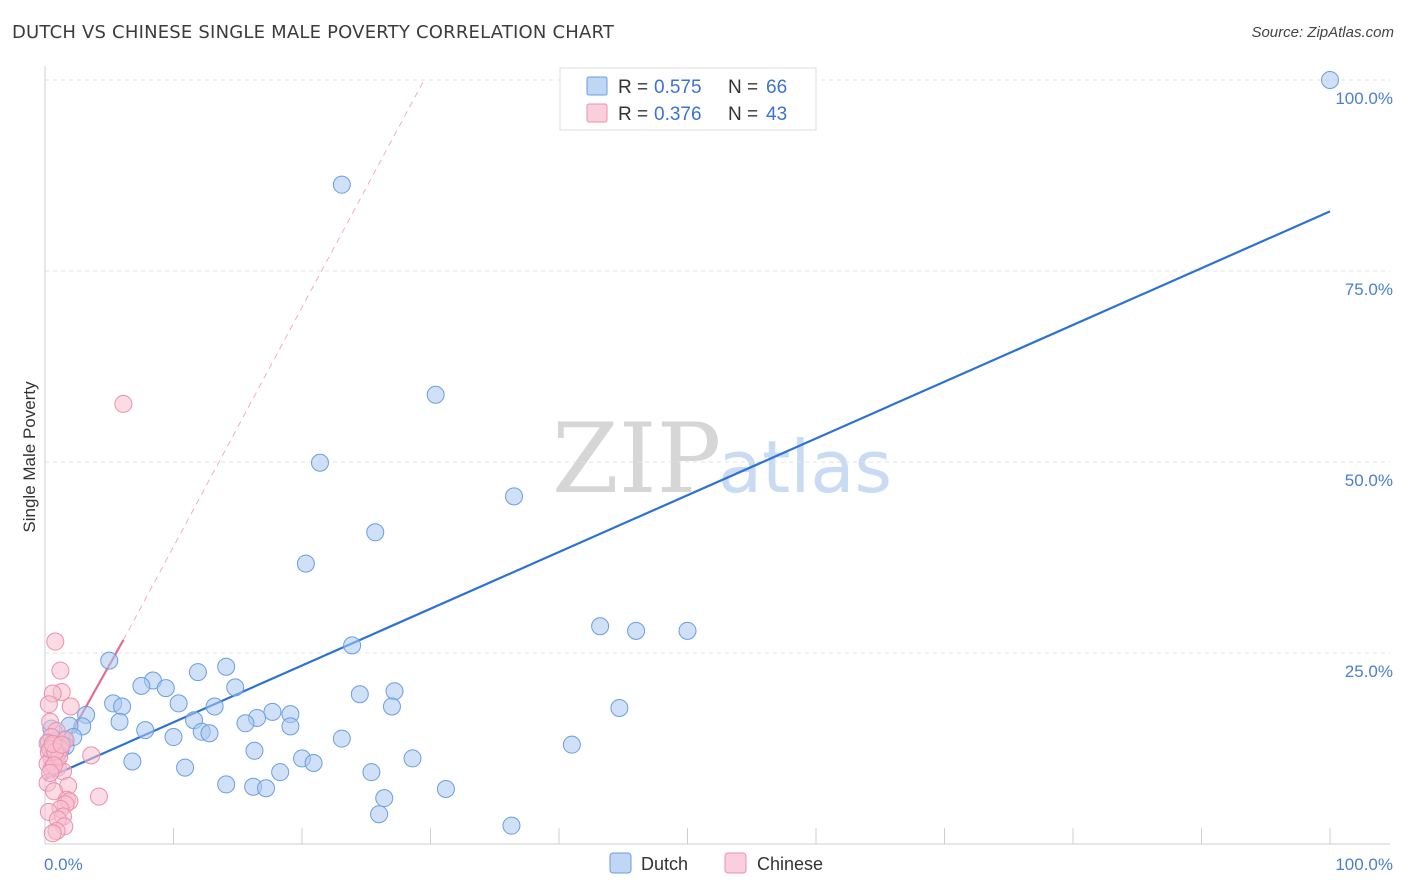  I want to click on x-tick-label-0: 0.0%, so click(63, 864).